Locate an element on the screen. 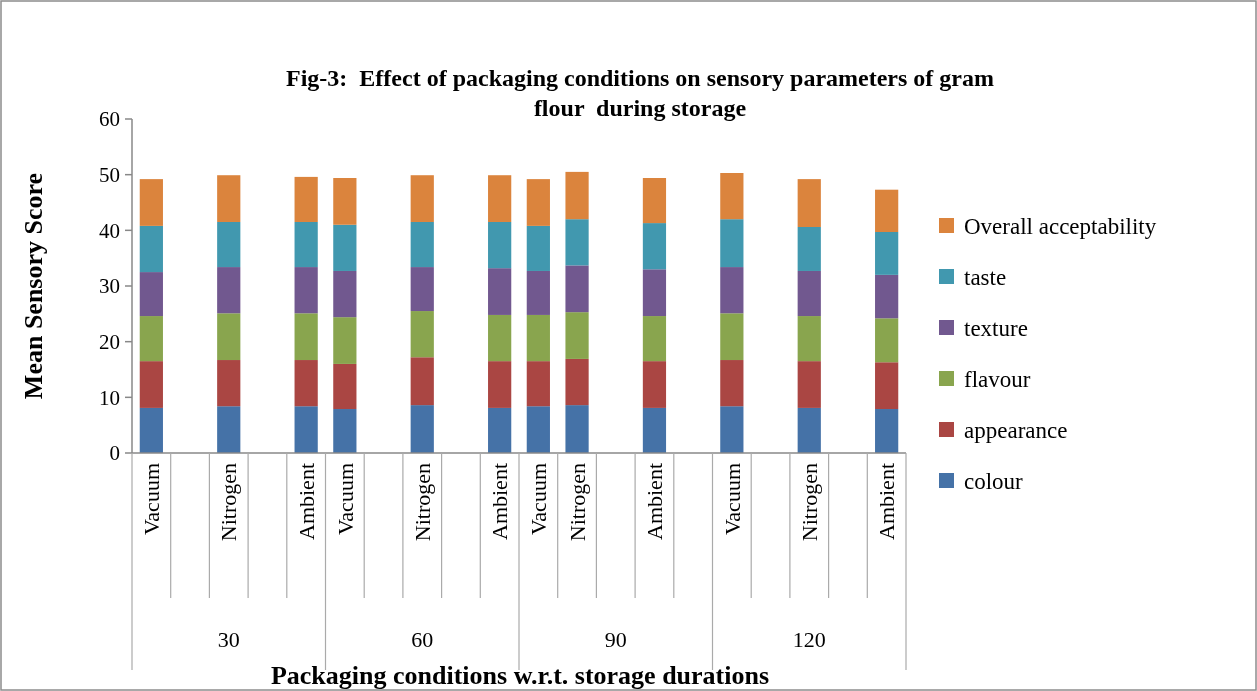 Image resolution: width=1257 pixels, height=691 pixels. y-tick-label: 20 is located at coordinates (109, 342).